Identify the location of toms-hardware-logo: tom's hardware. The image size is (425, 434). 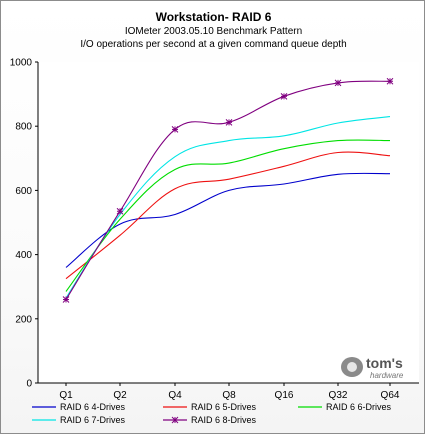
(372, 367).